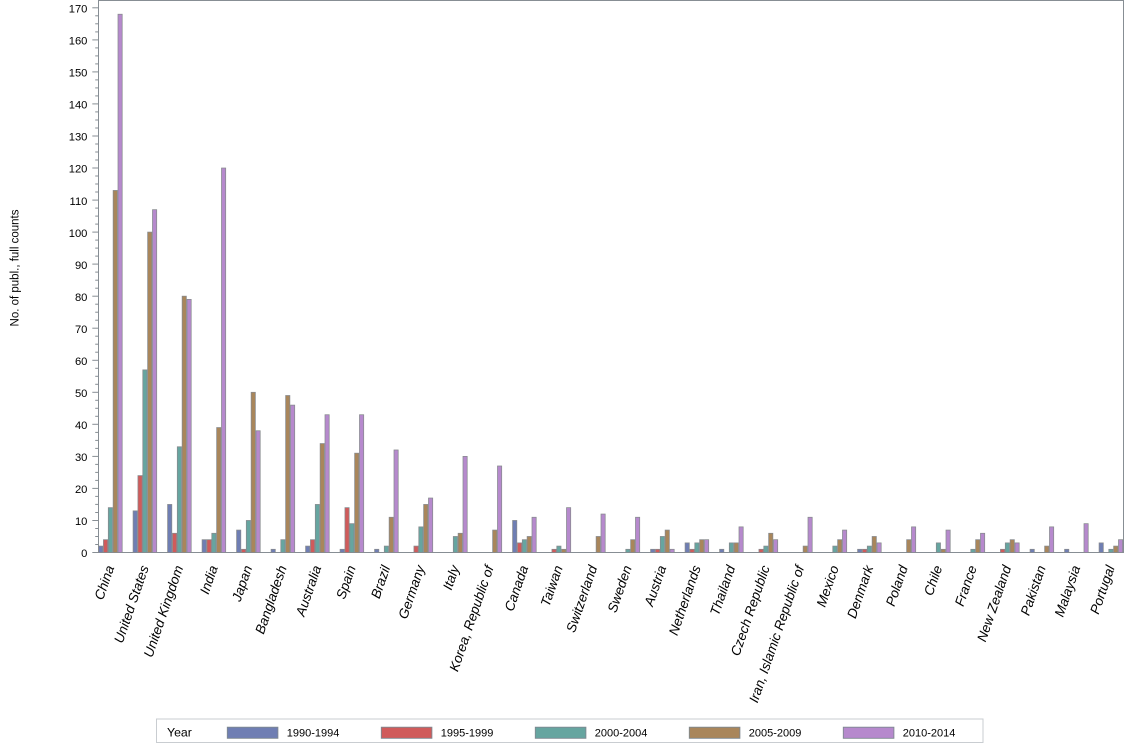 This screenshot has height=756, width=1134. I want to click on svg-text: Poland, so click(897, 585).